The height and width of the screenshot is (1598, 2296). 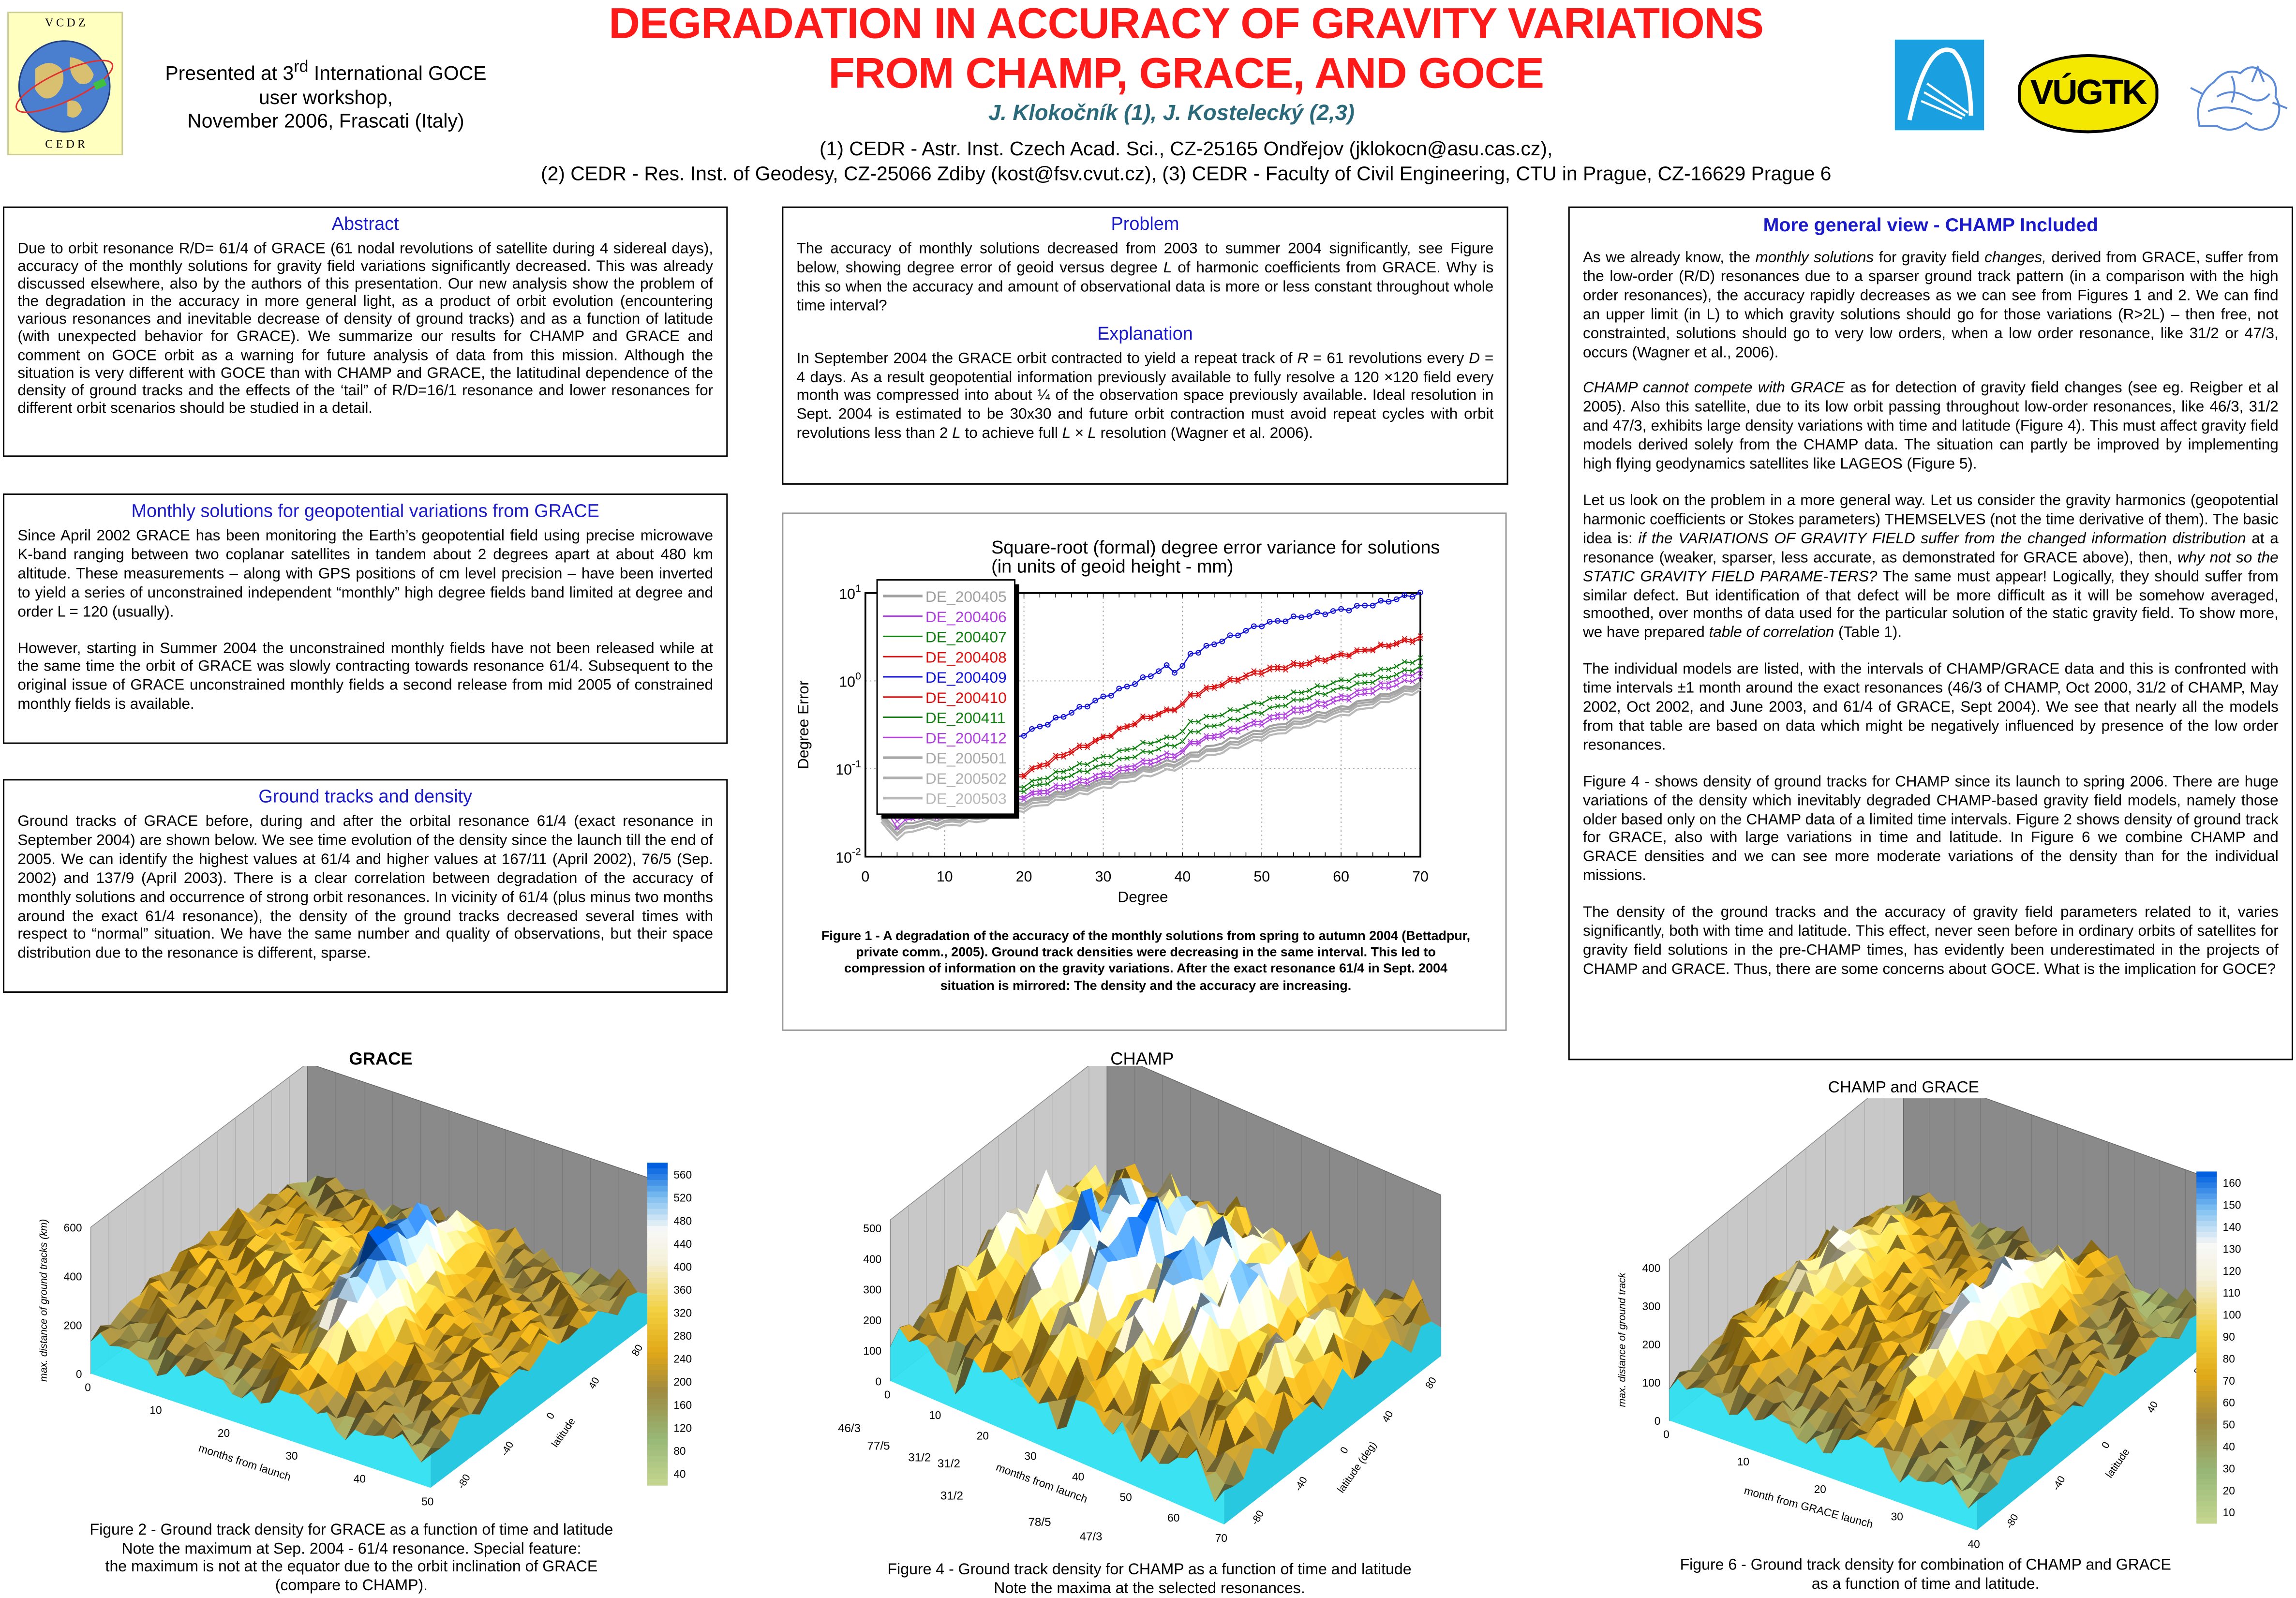 What do you see at coordinates (2218, 1347) in the screenshot?
I see `colorbar: 160 150 140 130 120 110 100 90 80 70 60 50 40 30 20 10` at bounding box center [2218, 1347].